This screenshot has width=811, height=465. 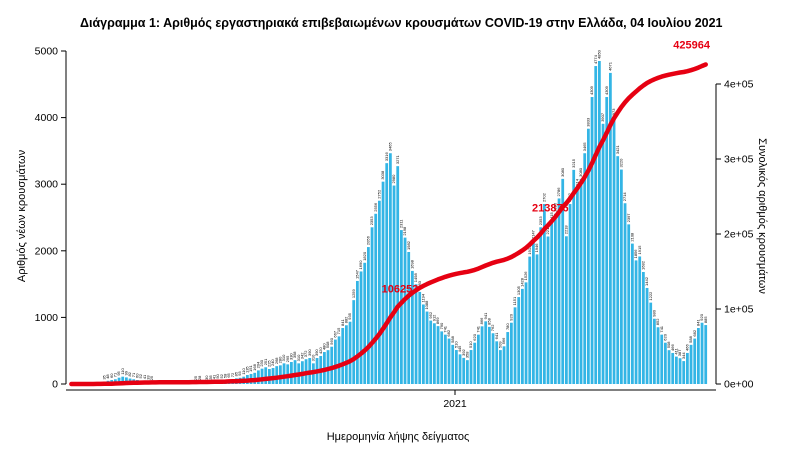 I want to click on bar-value-label: 35, so click(x=210, y=376).